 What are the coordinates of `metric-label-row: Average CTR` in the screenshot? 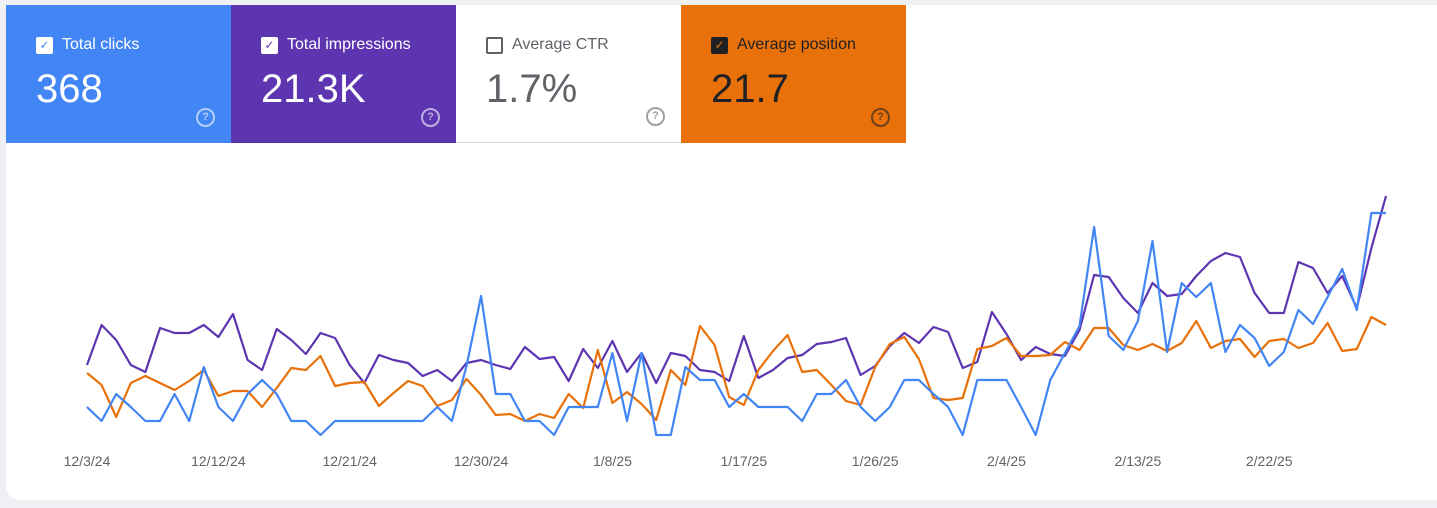 It's located at (547, 45).